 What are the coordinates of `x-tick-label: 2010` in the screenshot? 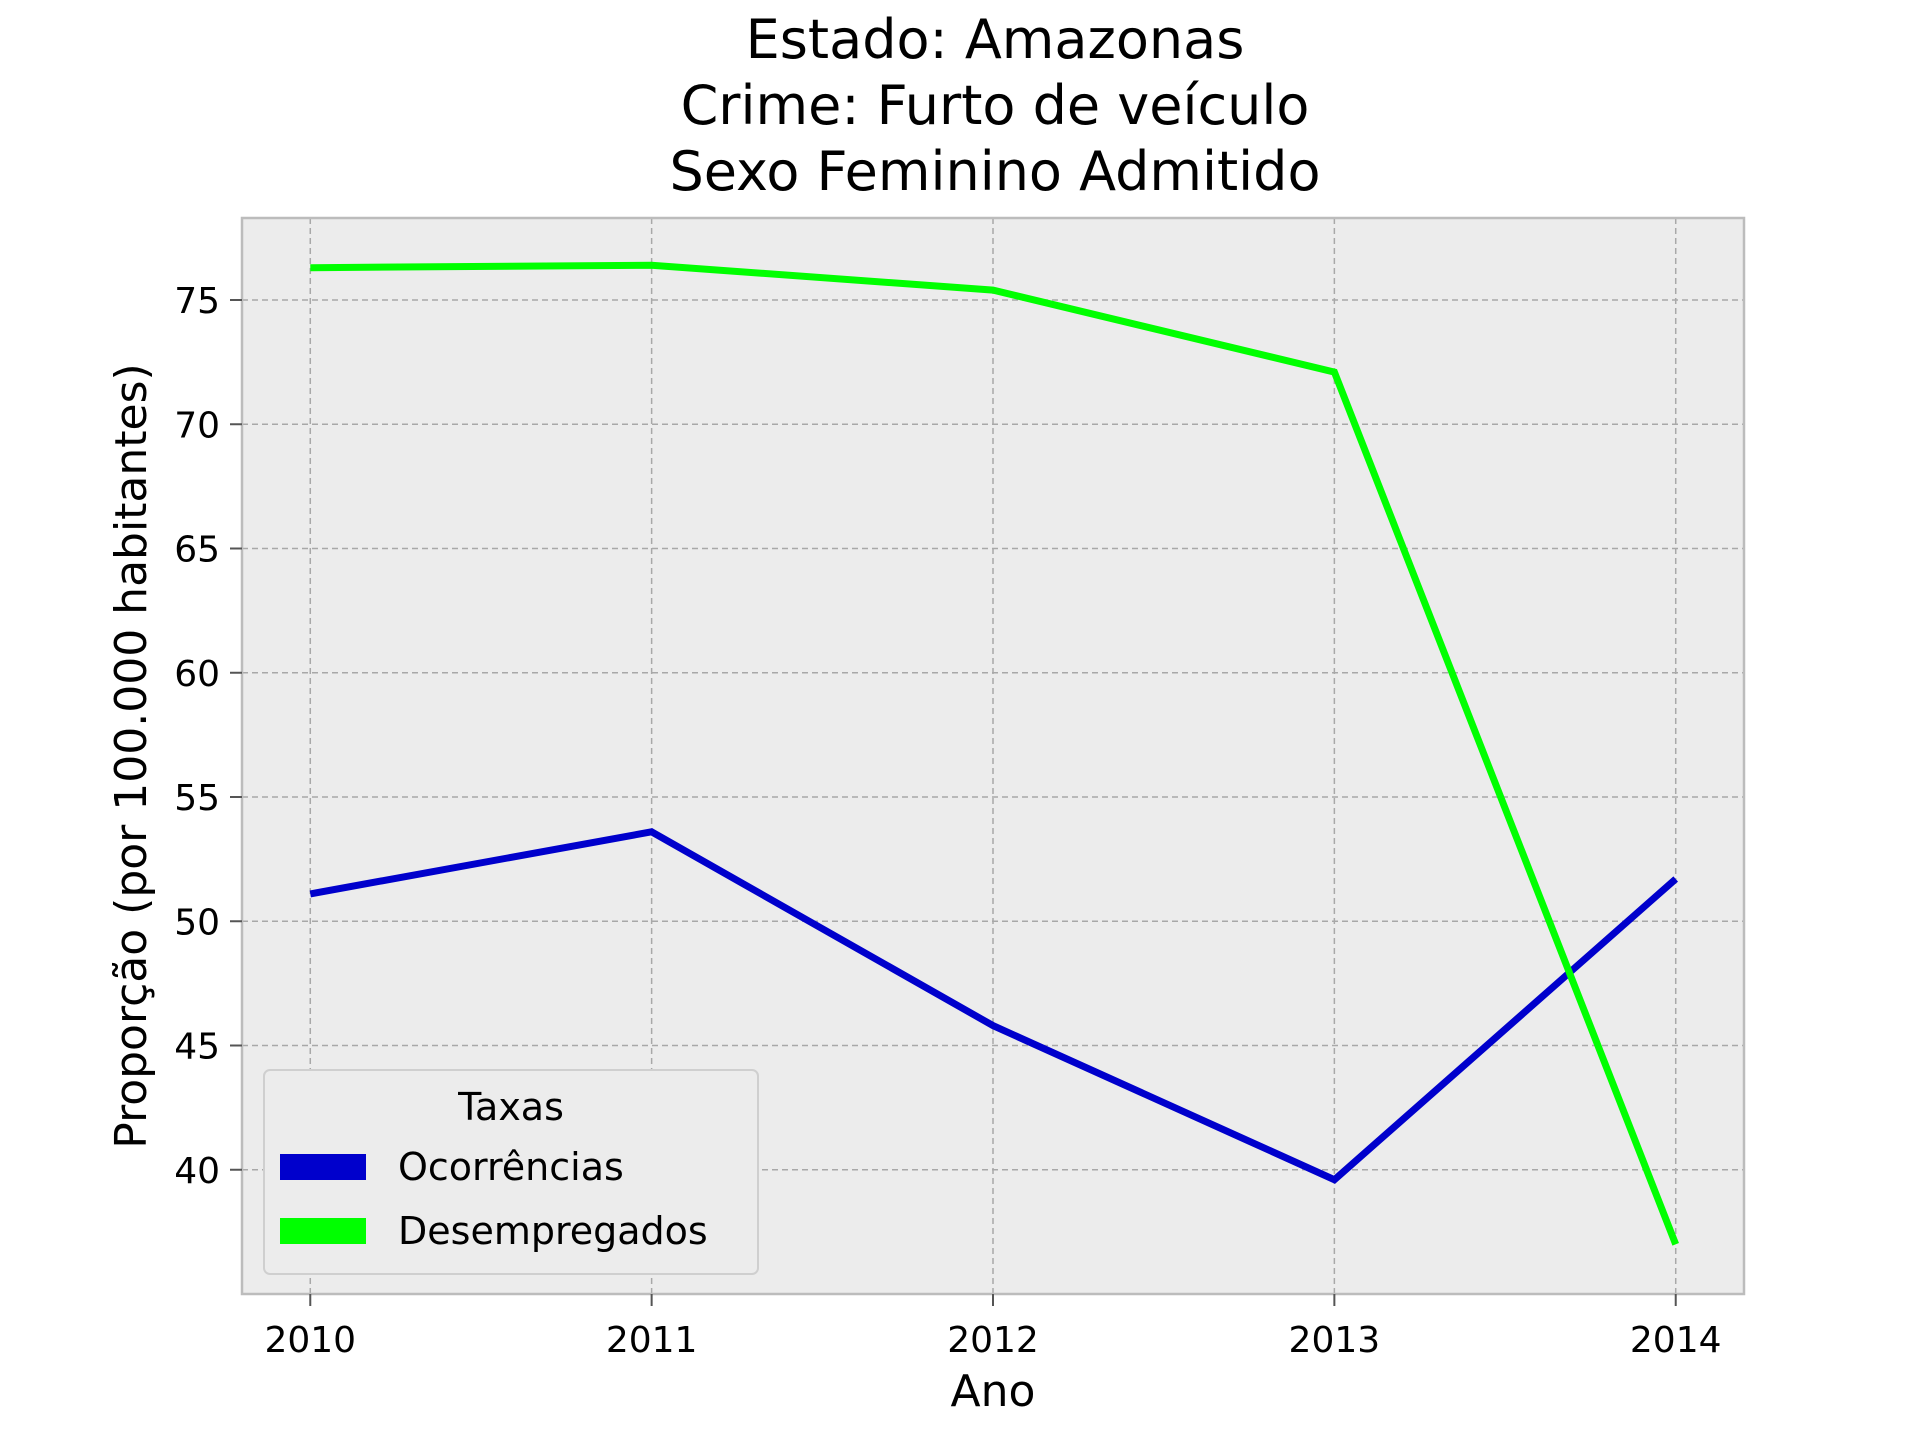 It's located at (310, 1340).